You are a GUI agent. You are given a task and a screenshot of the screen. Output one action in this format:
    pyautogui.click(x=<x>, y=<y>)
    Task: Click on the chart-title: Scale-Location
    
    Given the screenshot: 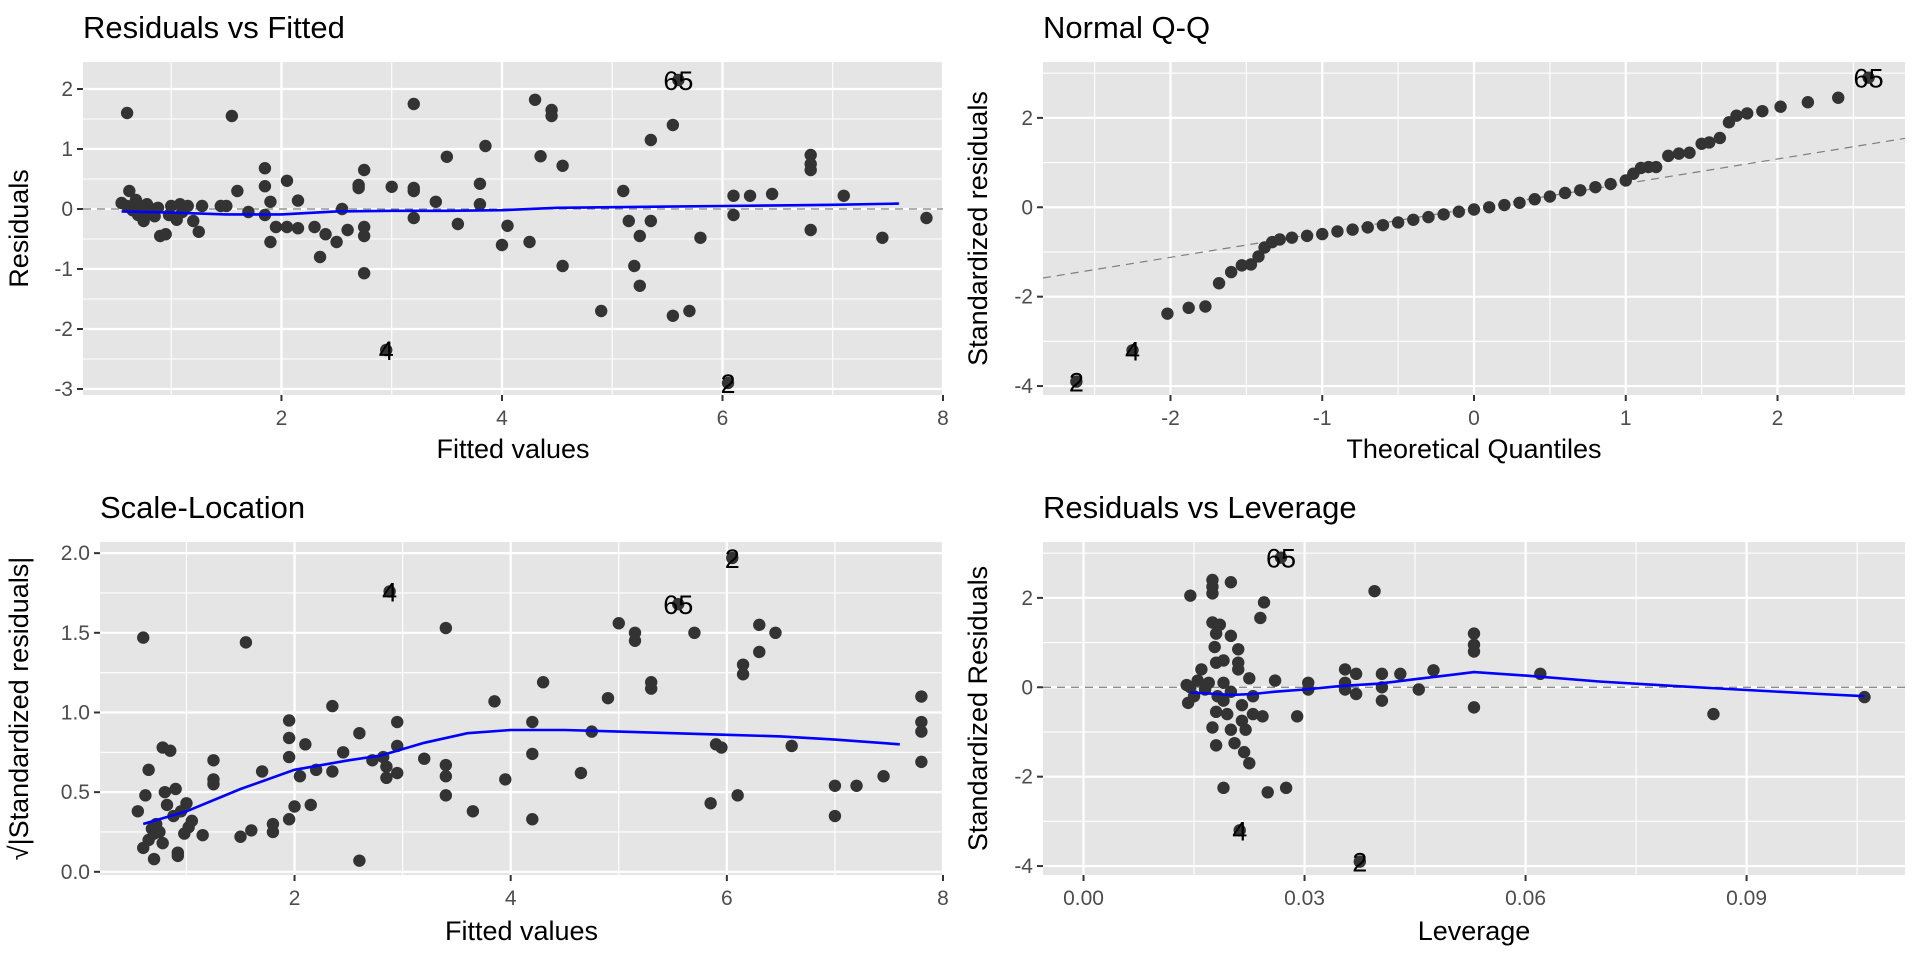 What is the action you would take?
    pyautogui.click(x=202, y=507)
    